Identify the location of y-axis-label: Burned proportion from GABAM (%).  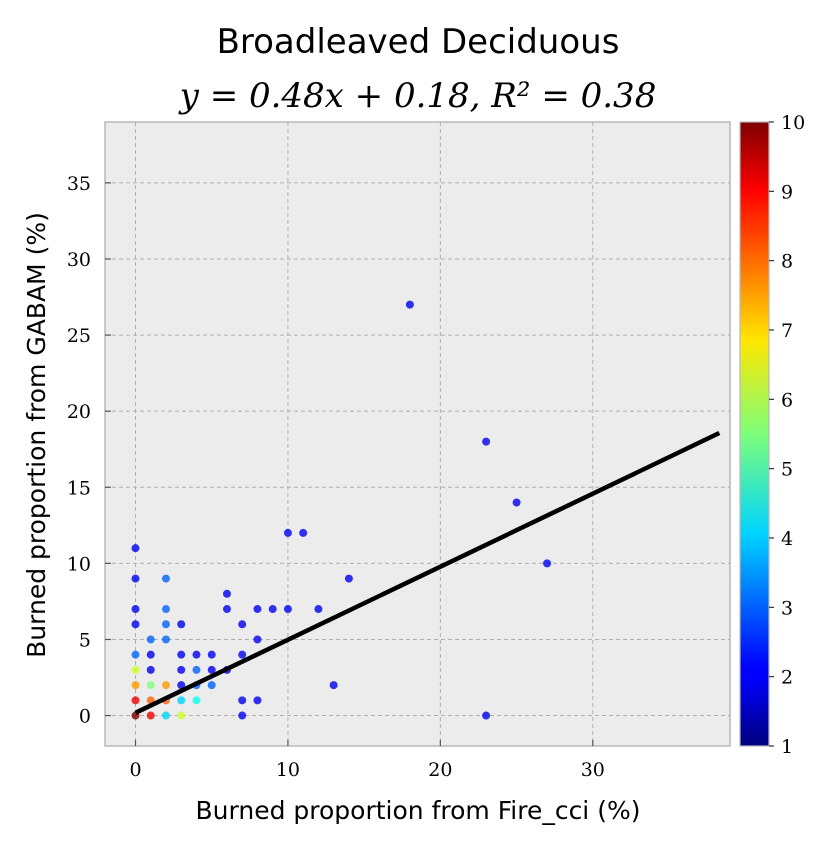
(36, 435).